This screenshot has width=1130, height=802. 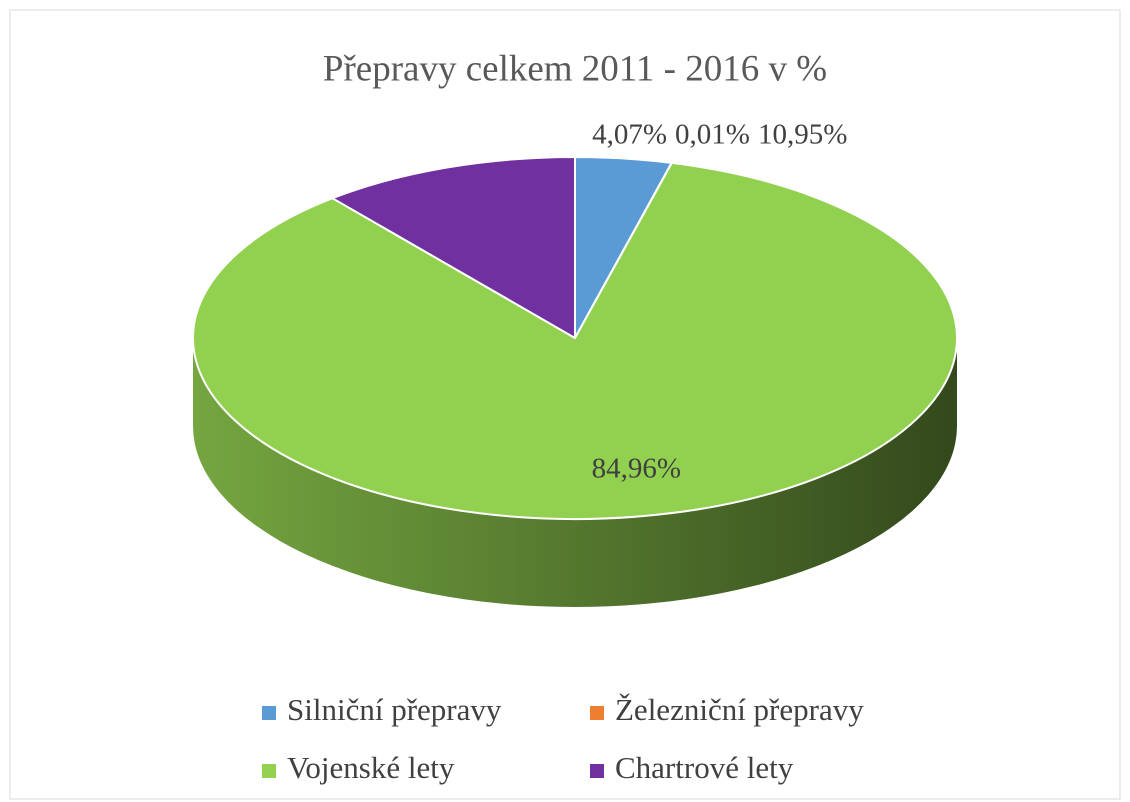 I want to click on legend-label: Silniční přepravy, so click(x=394, y=709).